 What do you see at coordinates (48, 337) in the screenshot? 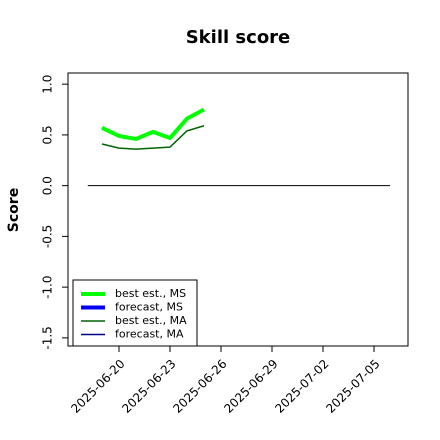
I see `y-tick-label: -1.5` at bounding box center [48, 337].